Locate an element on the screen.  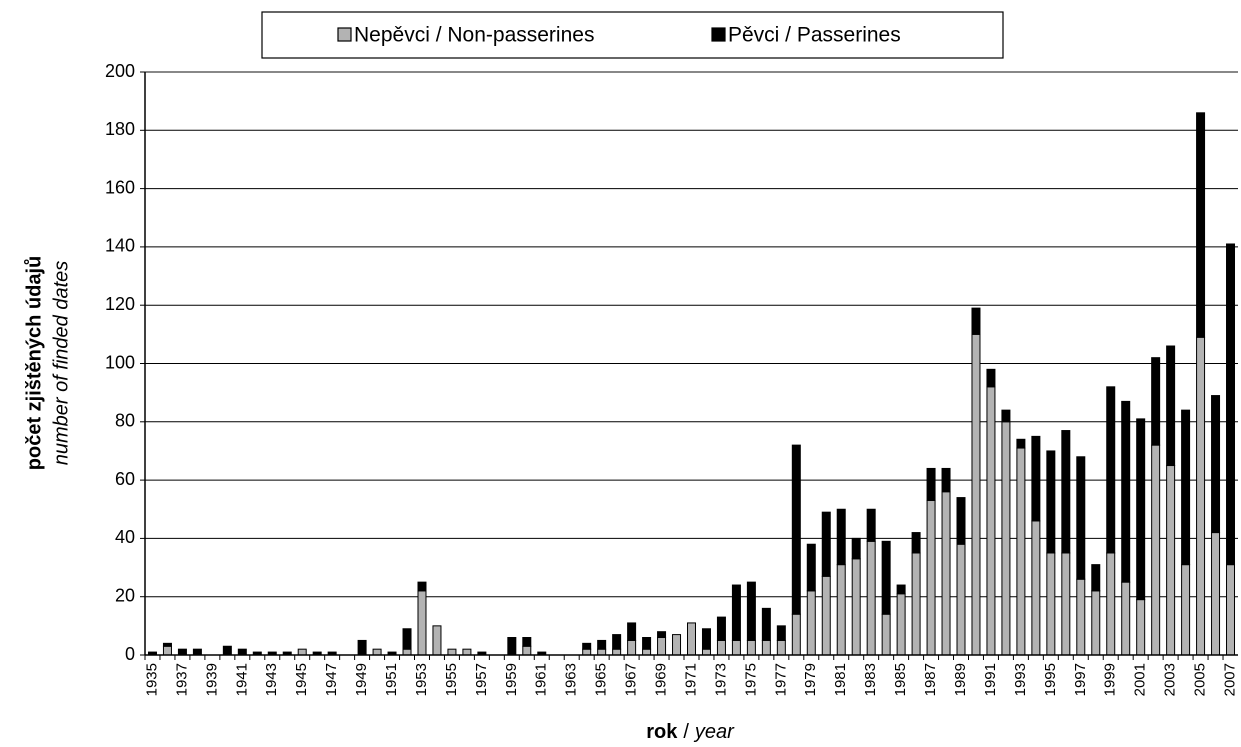
x-tick-label: 1939 is located at coordinates (211, 679).